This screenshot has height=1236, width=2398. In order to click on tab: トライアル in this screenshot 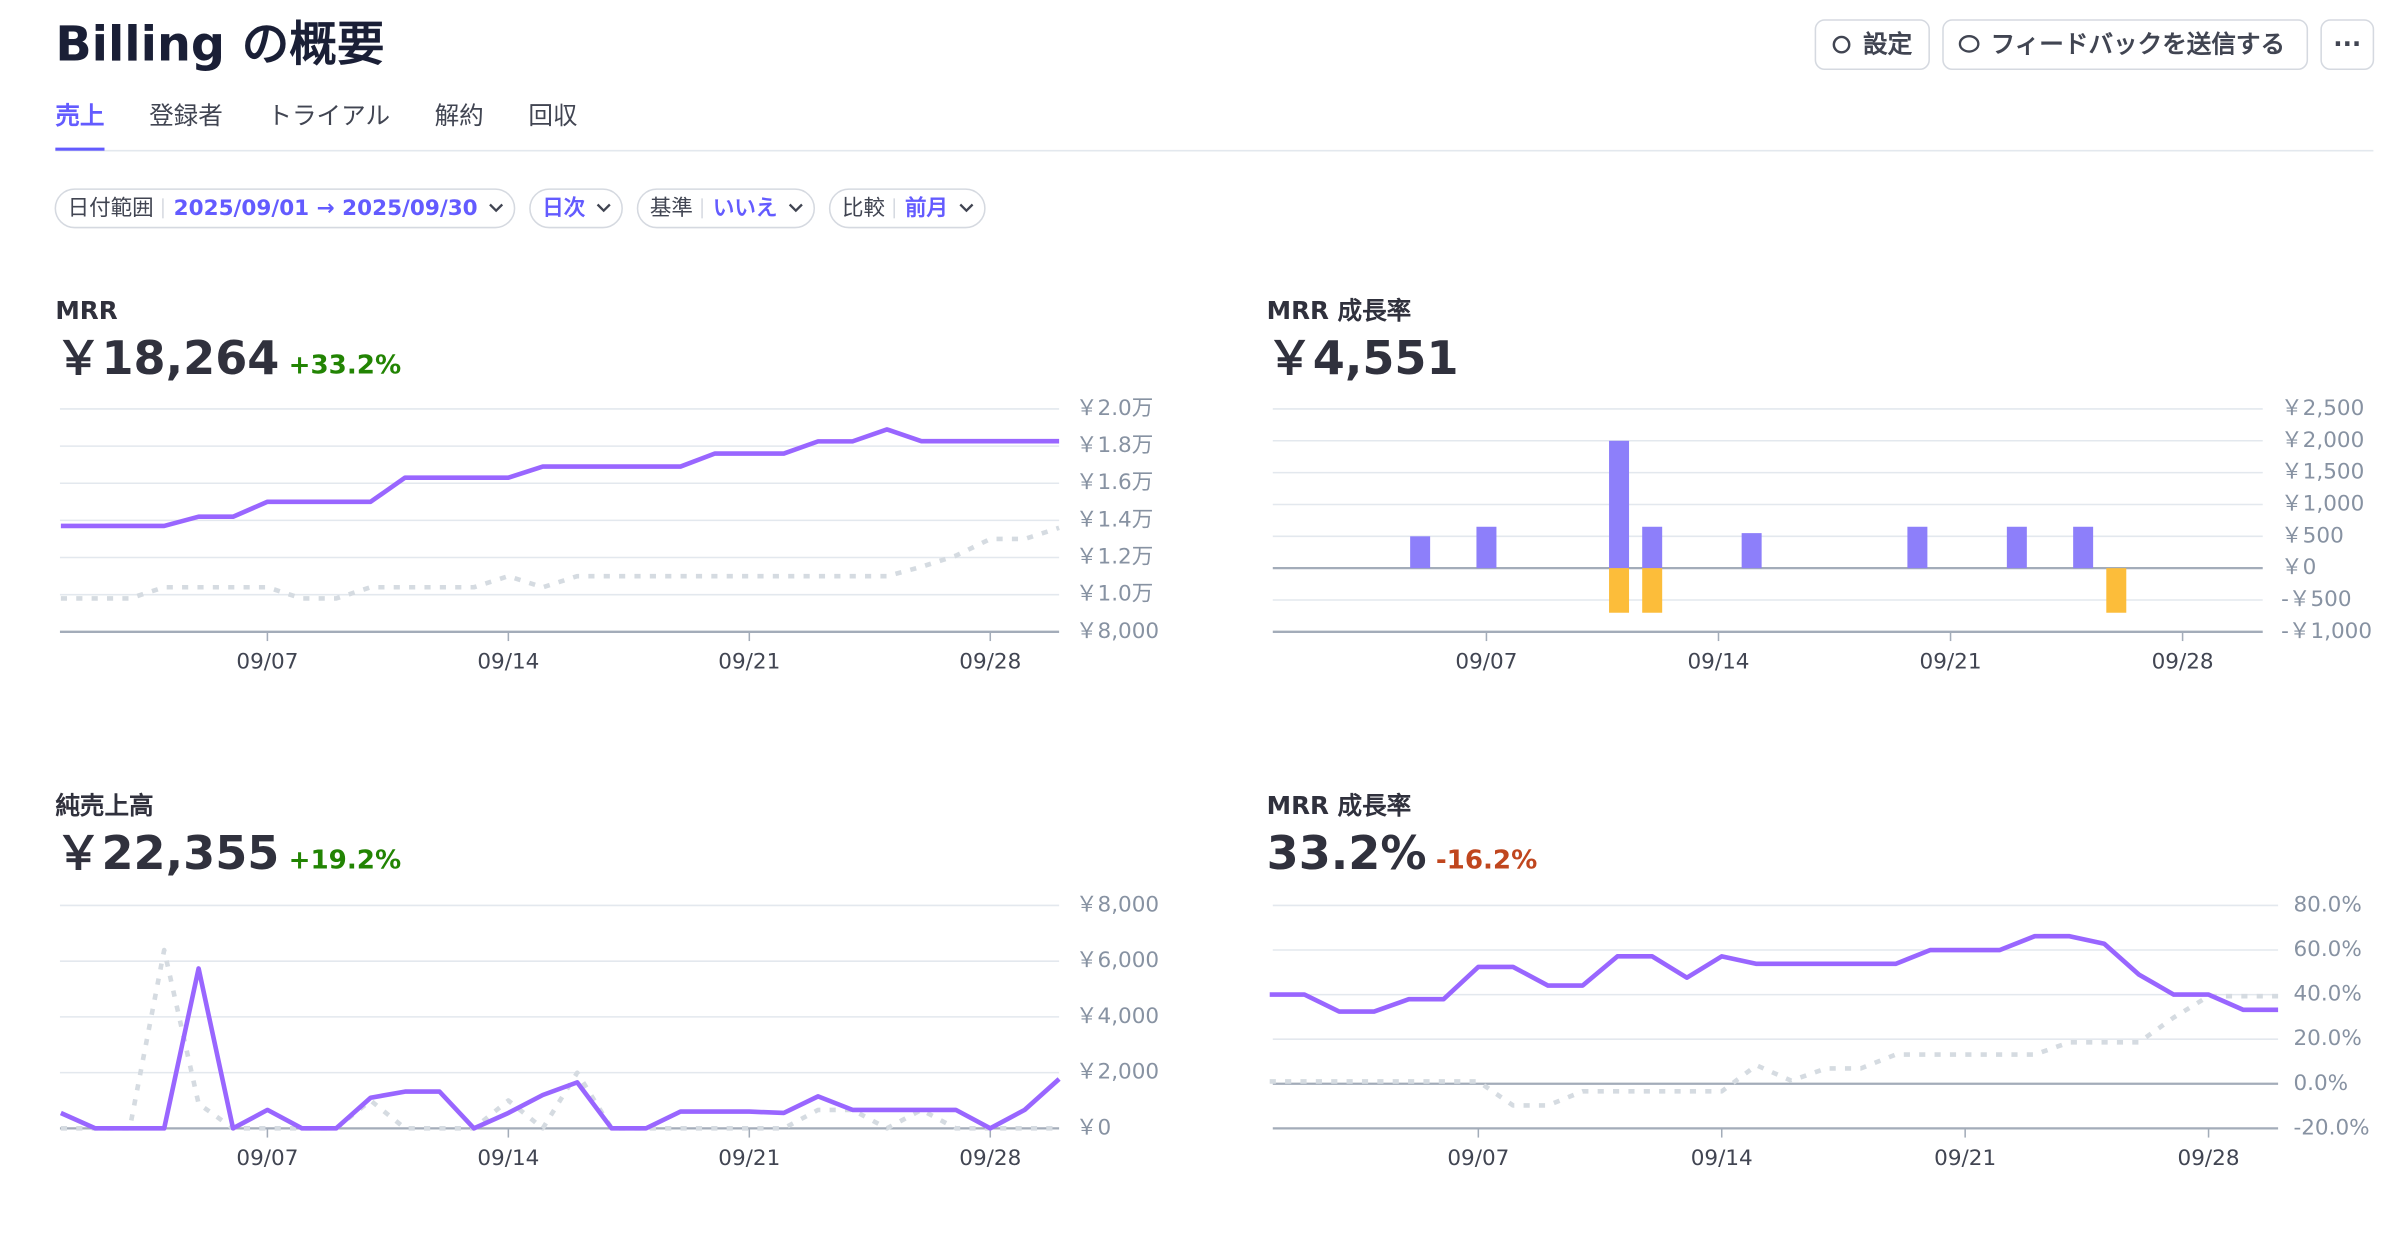, I will do `click(328, 115)`.